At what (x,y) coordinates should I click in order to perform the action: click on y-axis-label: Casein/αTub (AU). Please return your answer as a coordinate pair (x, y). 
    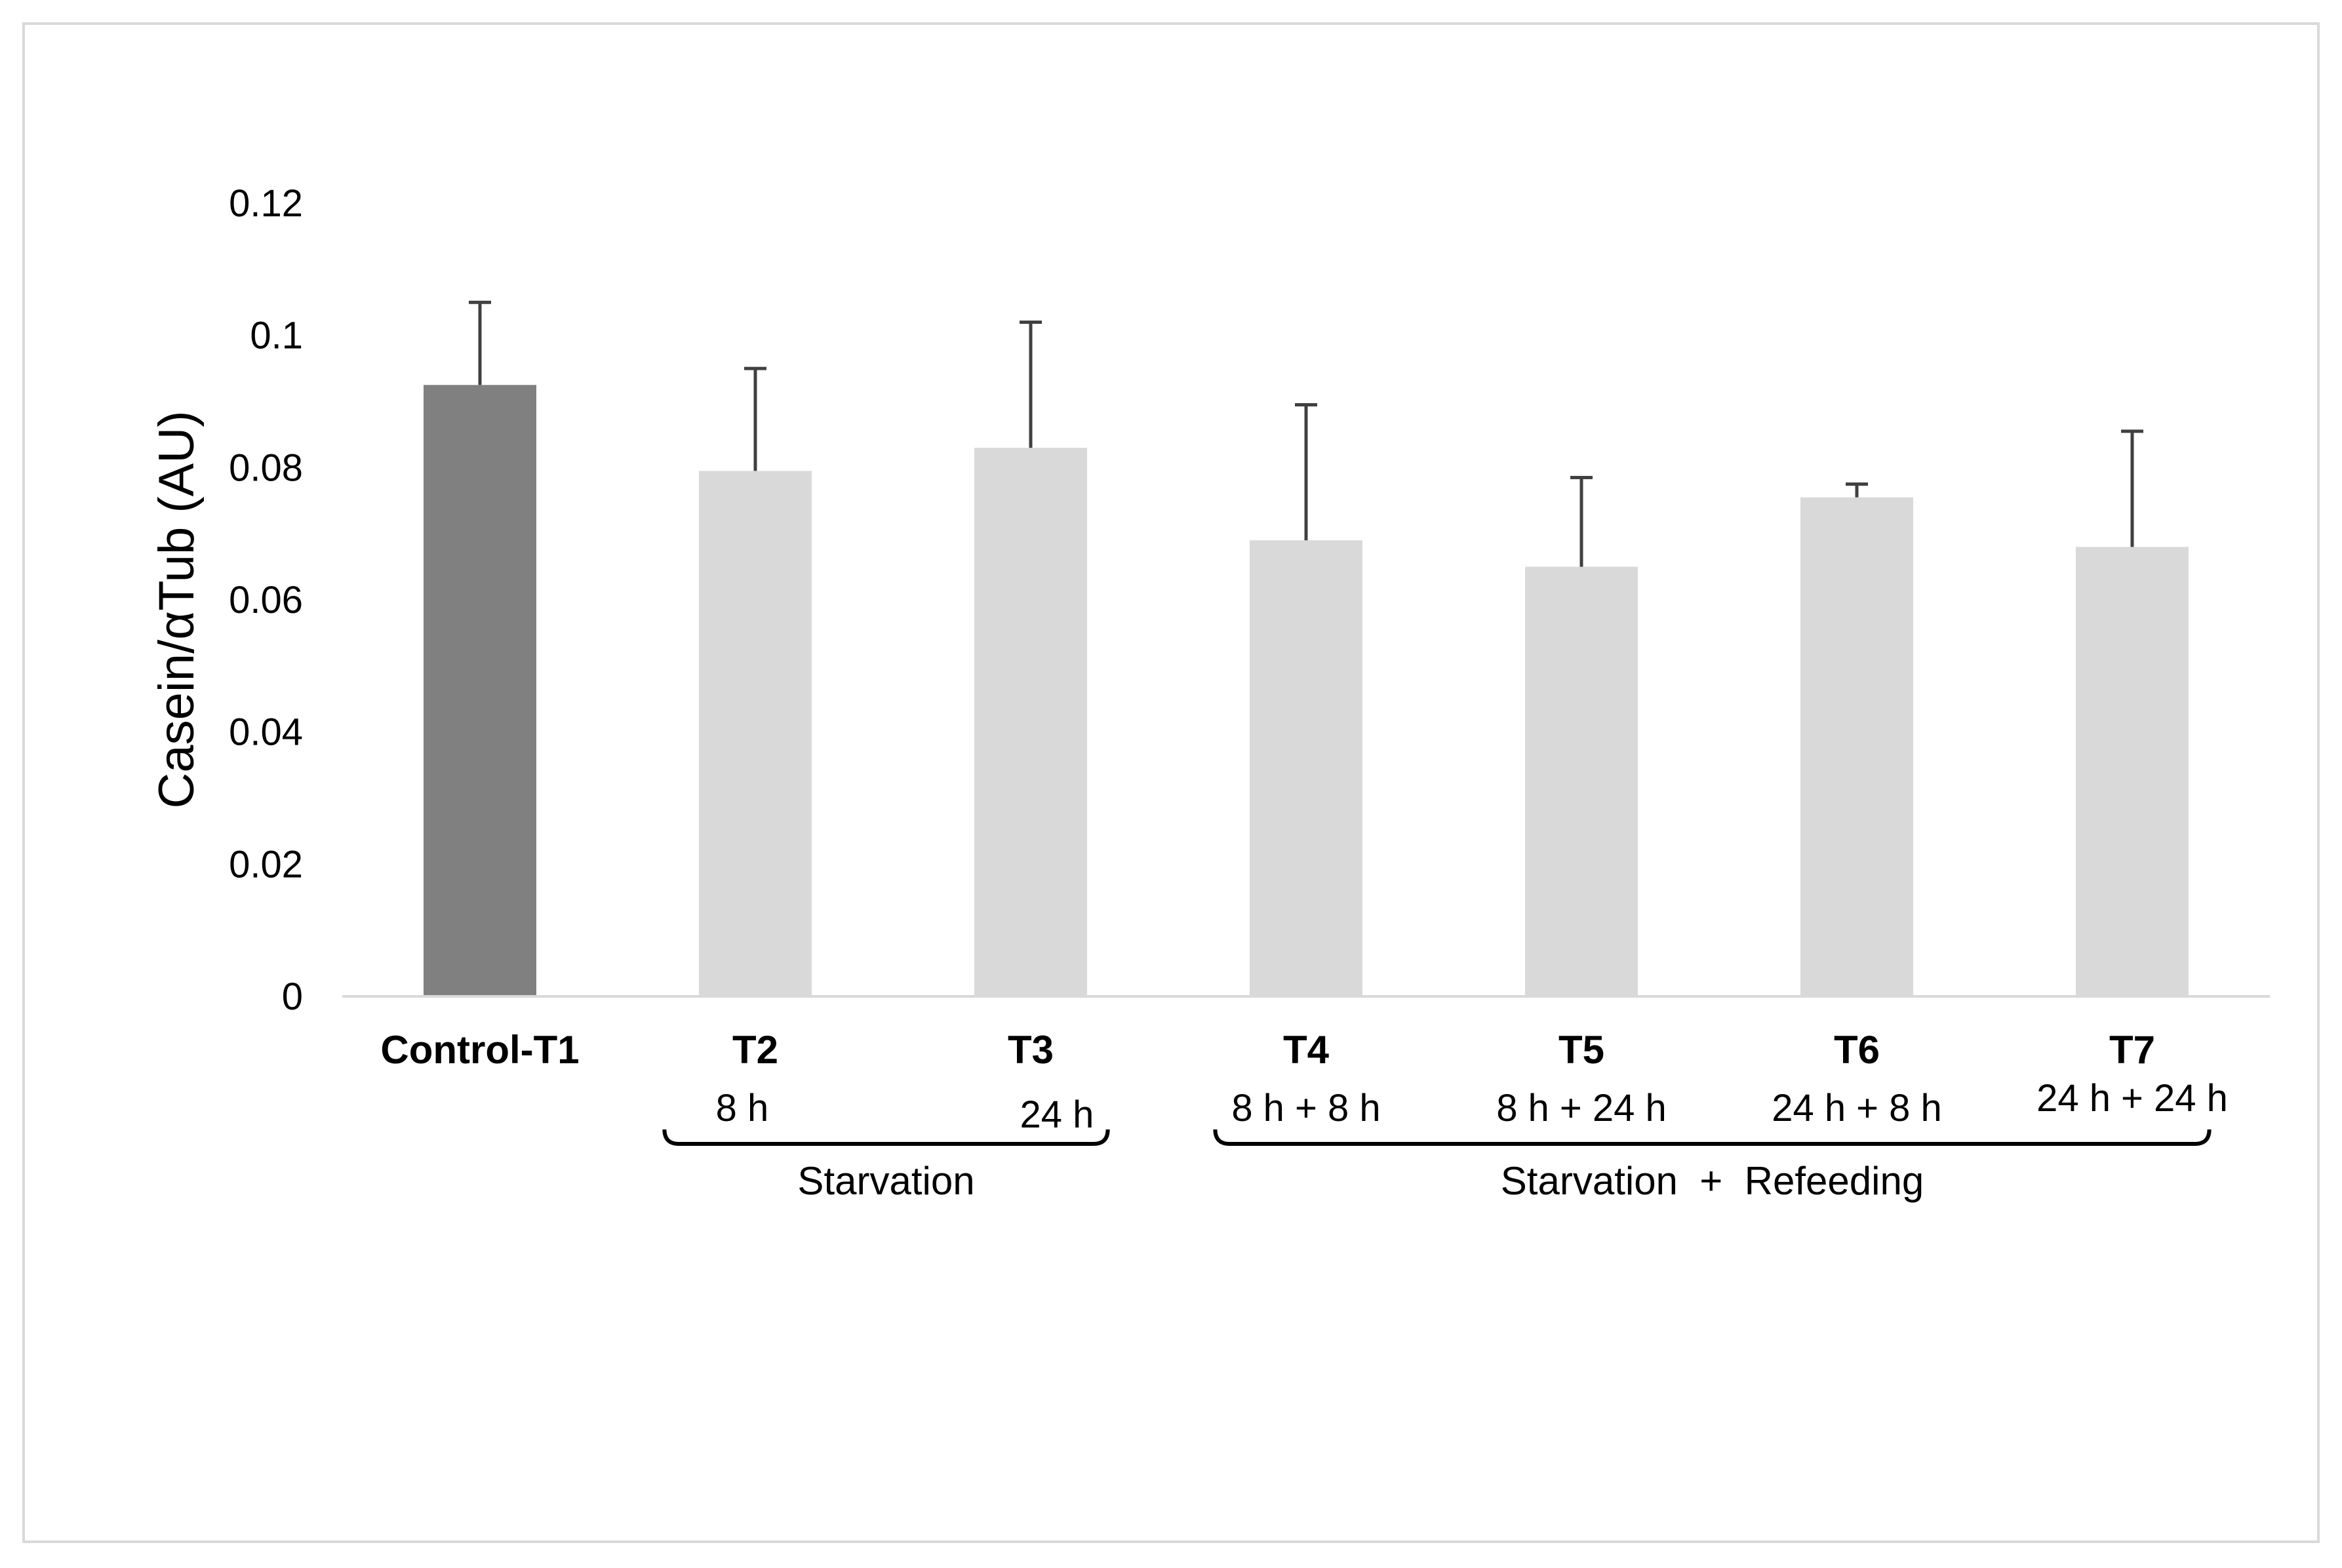
    Looking at the image, I should click on (177, 609).